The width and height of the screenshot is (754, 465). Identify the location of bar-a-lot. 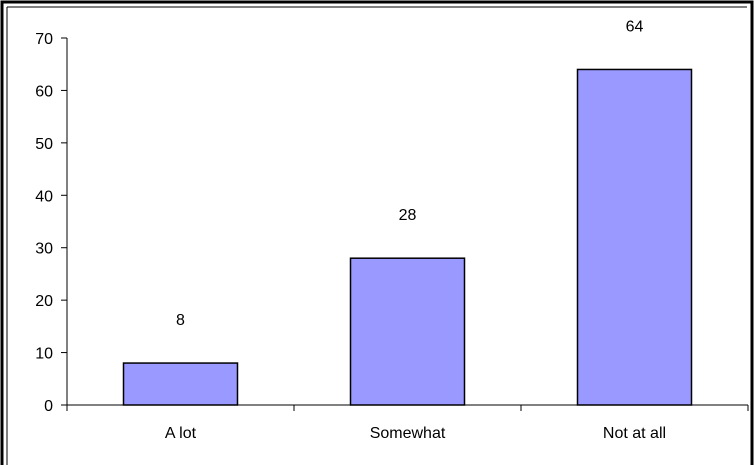
(180, 384).